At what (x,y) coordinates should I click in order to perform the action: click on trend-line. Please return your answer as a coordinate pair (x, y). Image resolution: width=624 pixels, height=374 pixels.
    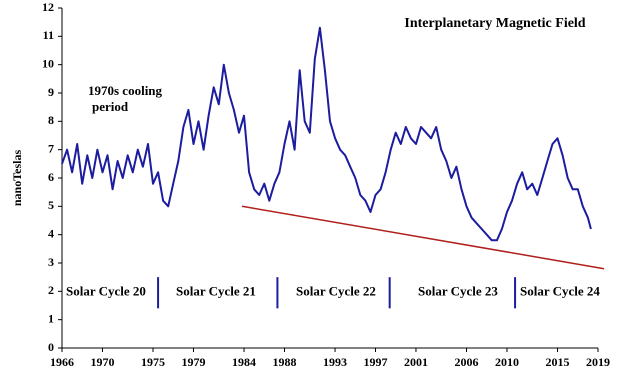
    Looking at the image, I should click on (423, 237).